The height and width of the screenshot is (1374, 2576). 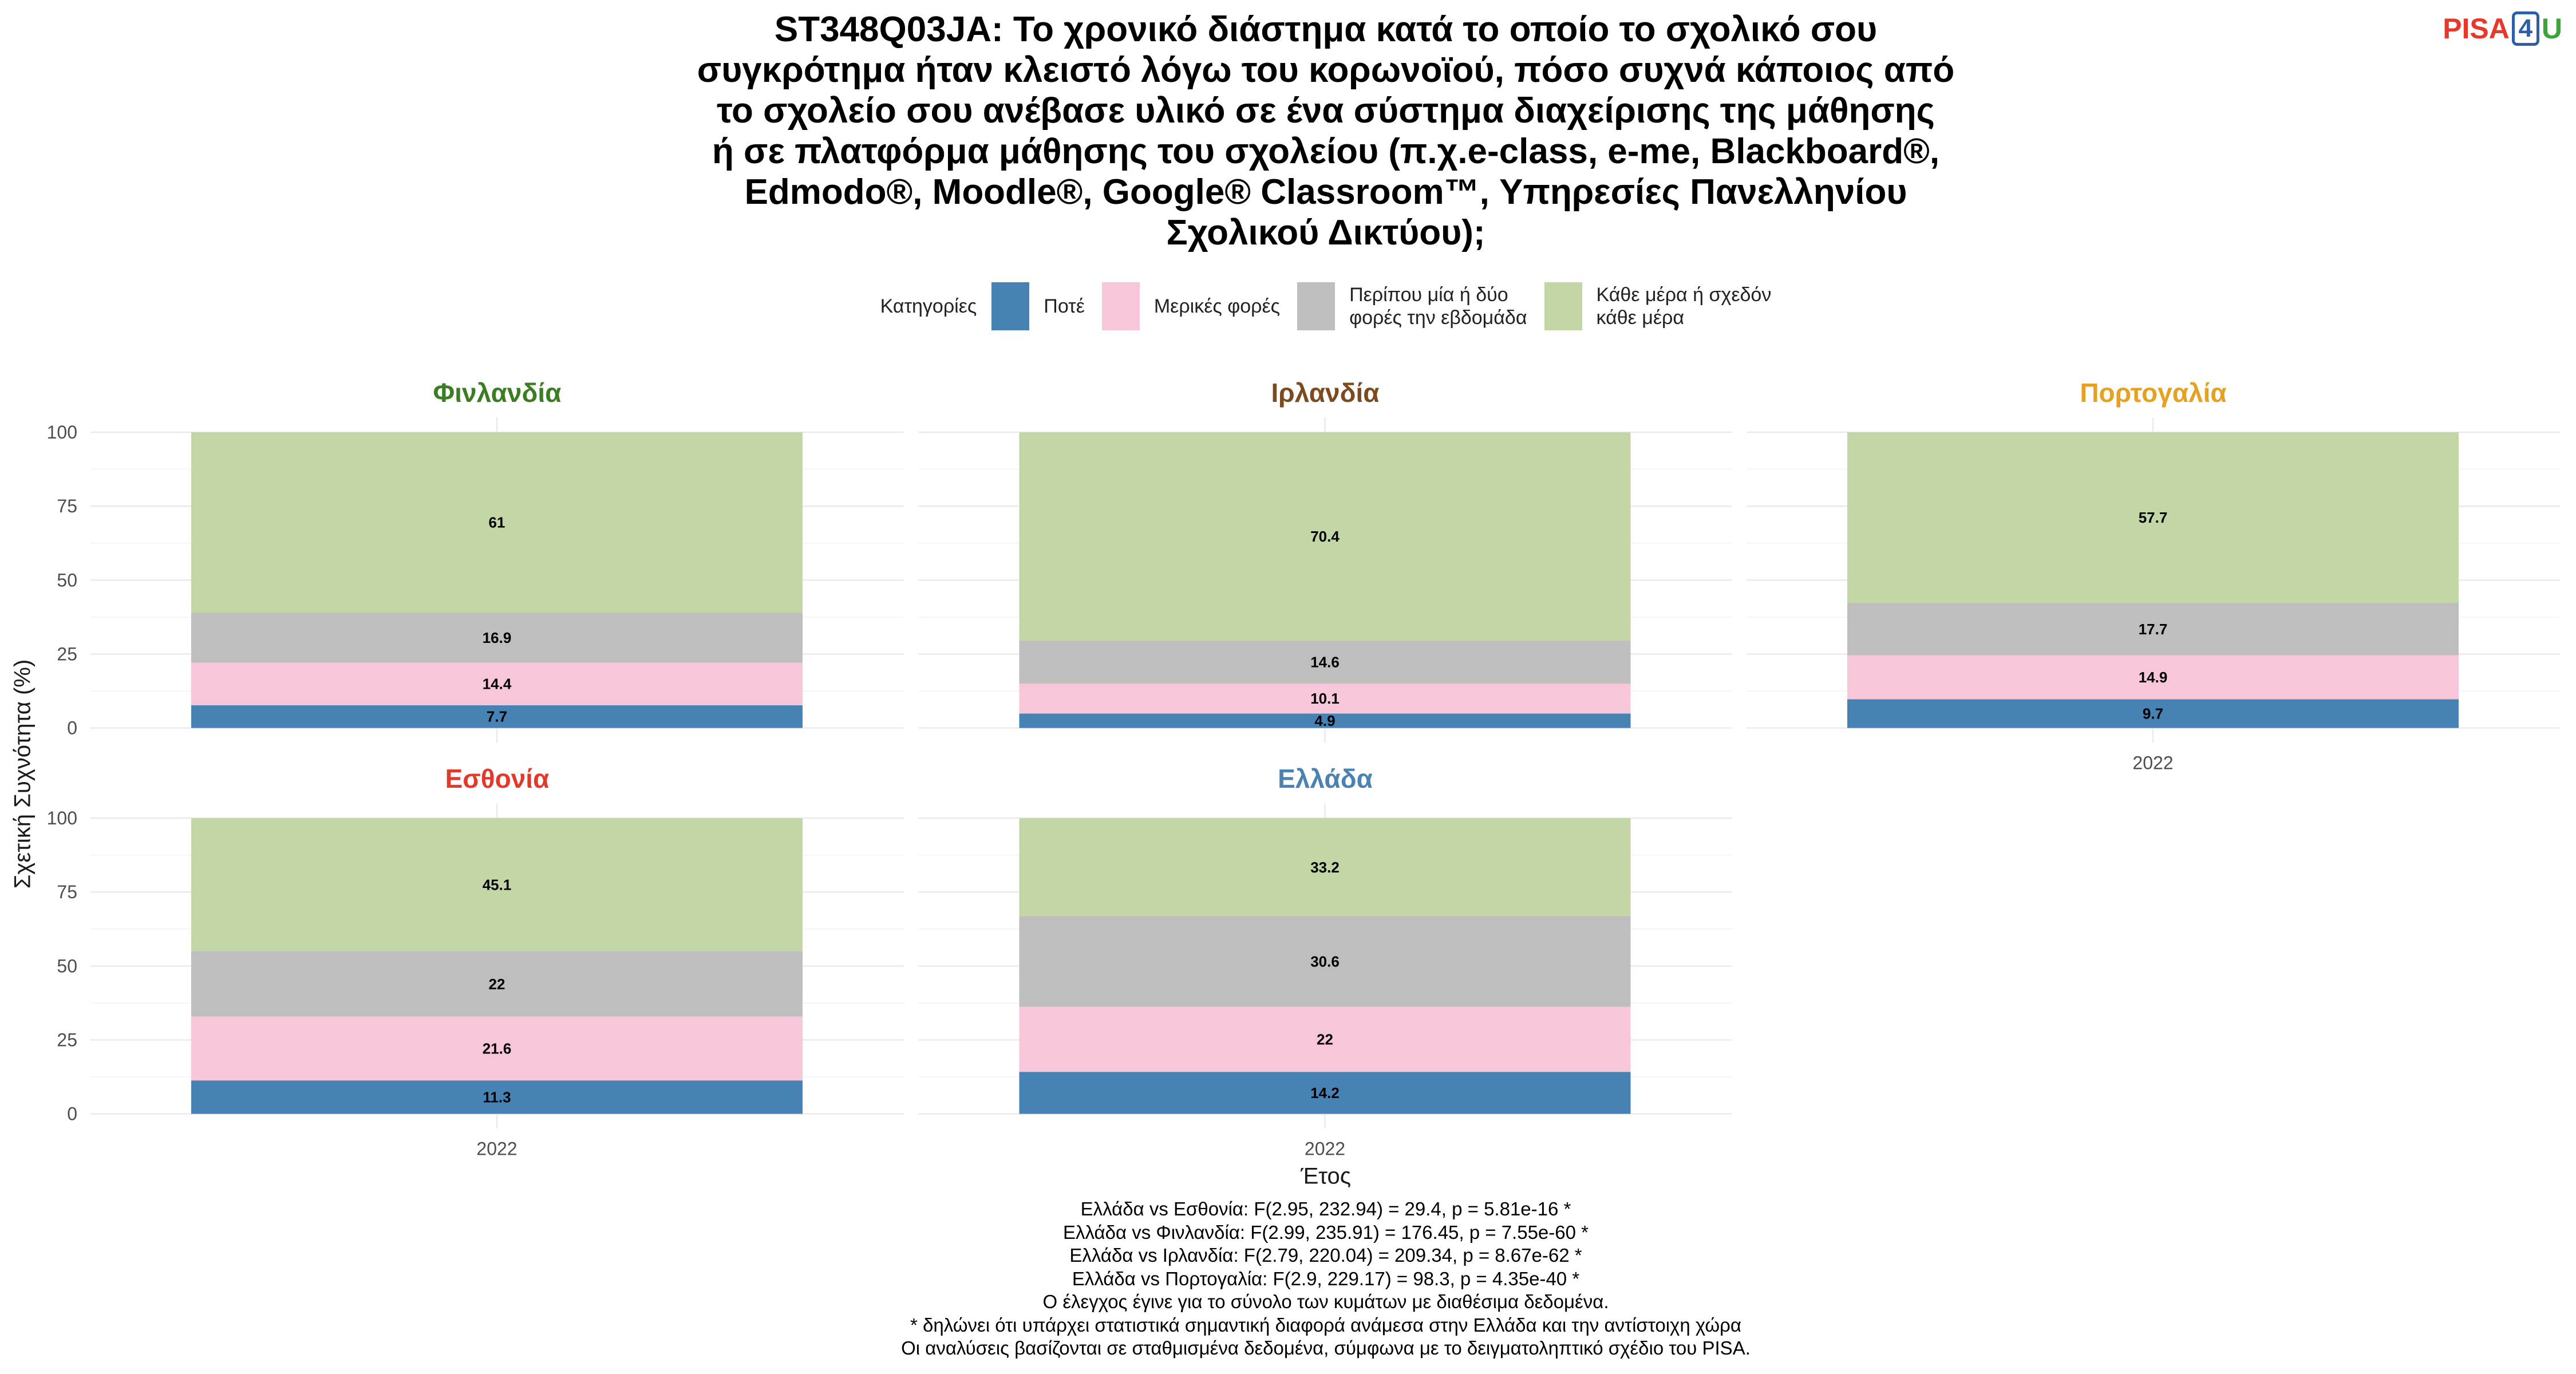 What do you see at coordinates (1684, 306) in the screenshot?
I see `legend-label-daily: Κάθε μέρα ή σχεδόν κάθε μέρα` at bounding box center [1684, 306].